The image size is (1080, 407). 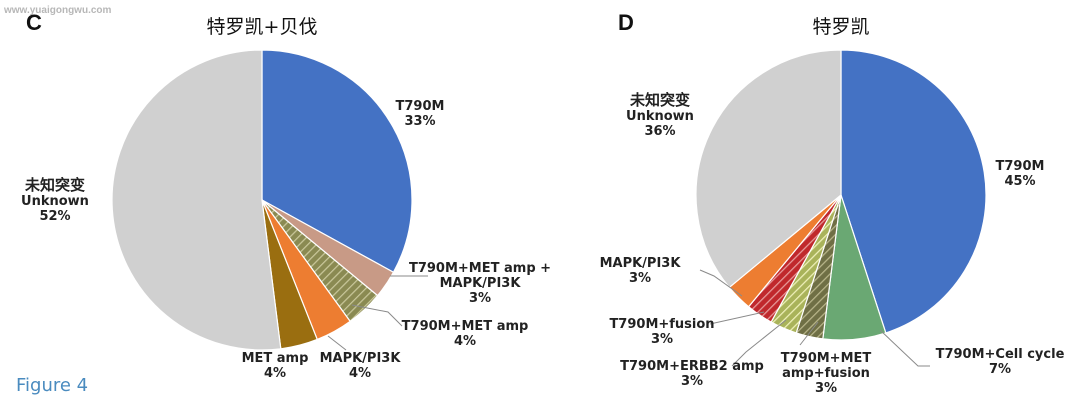 I want to click on slice-label-c-t790m: T790M 33%, so click(x=420, y=114).